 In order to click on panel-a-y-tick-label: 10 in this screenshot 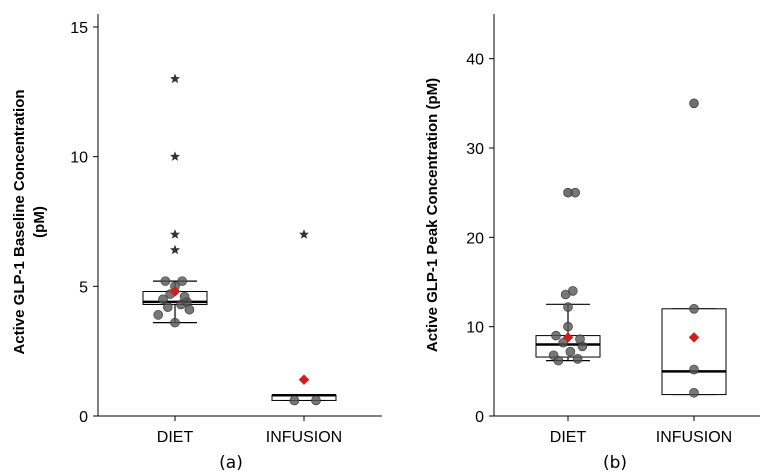, I will do `click(79, 158)`.